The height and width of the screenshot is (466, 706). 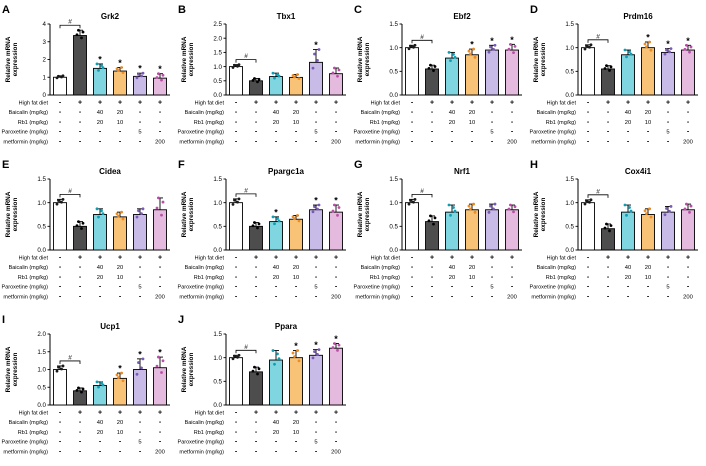 I want to click on significance-bracket, so click(x=70, y=26).